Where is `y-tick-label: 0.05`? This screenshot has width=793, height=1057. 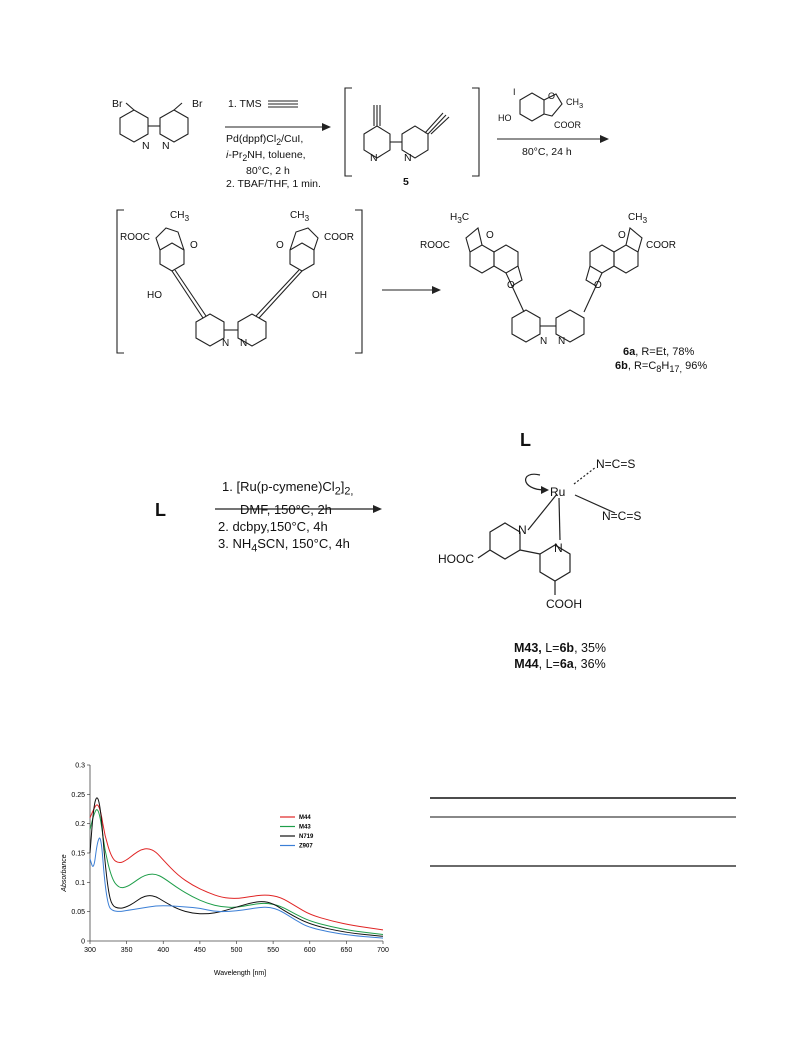
y-tick-label: 0.05 is located at coordinates (78, 912).